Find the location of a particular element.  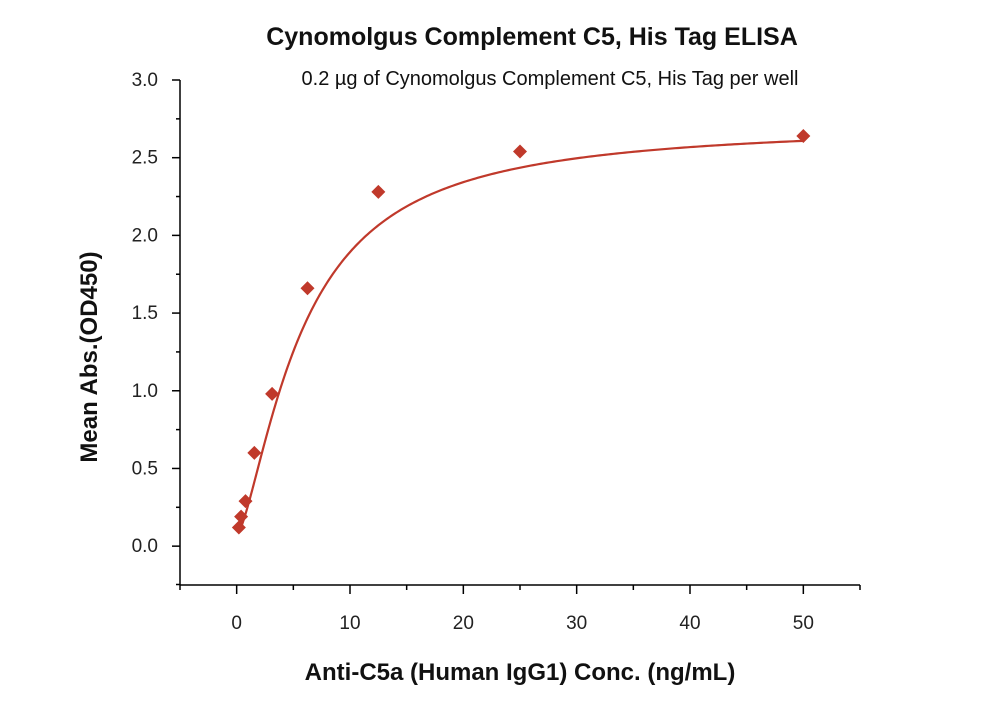

y-axis-title: Mean Abs.(OD450) is located at coordinates (89, 356).